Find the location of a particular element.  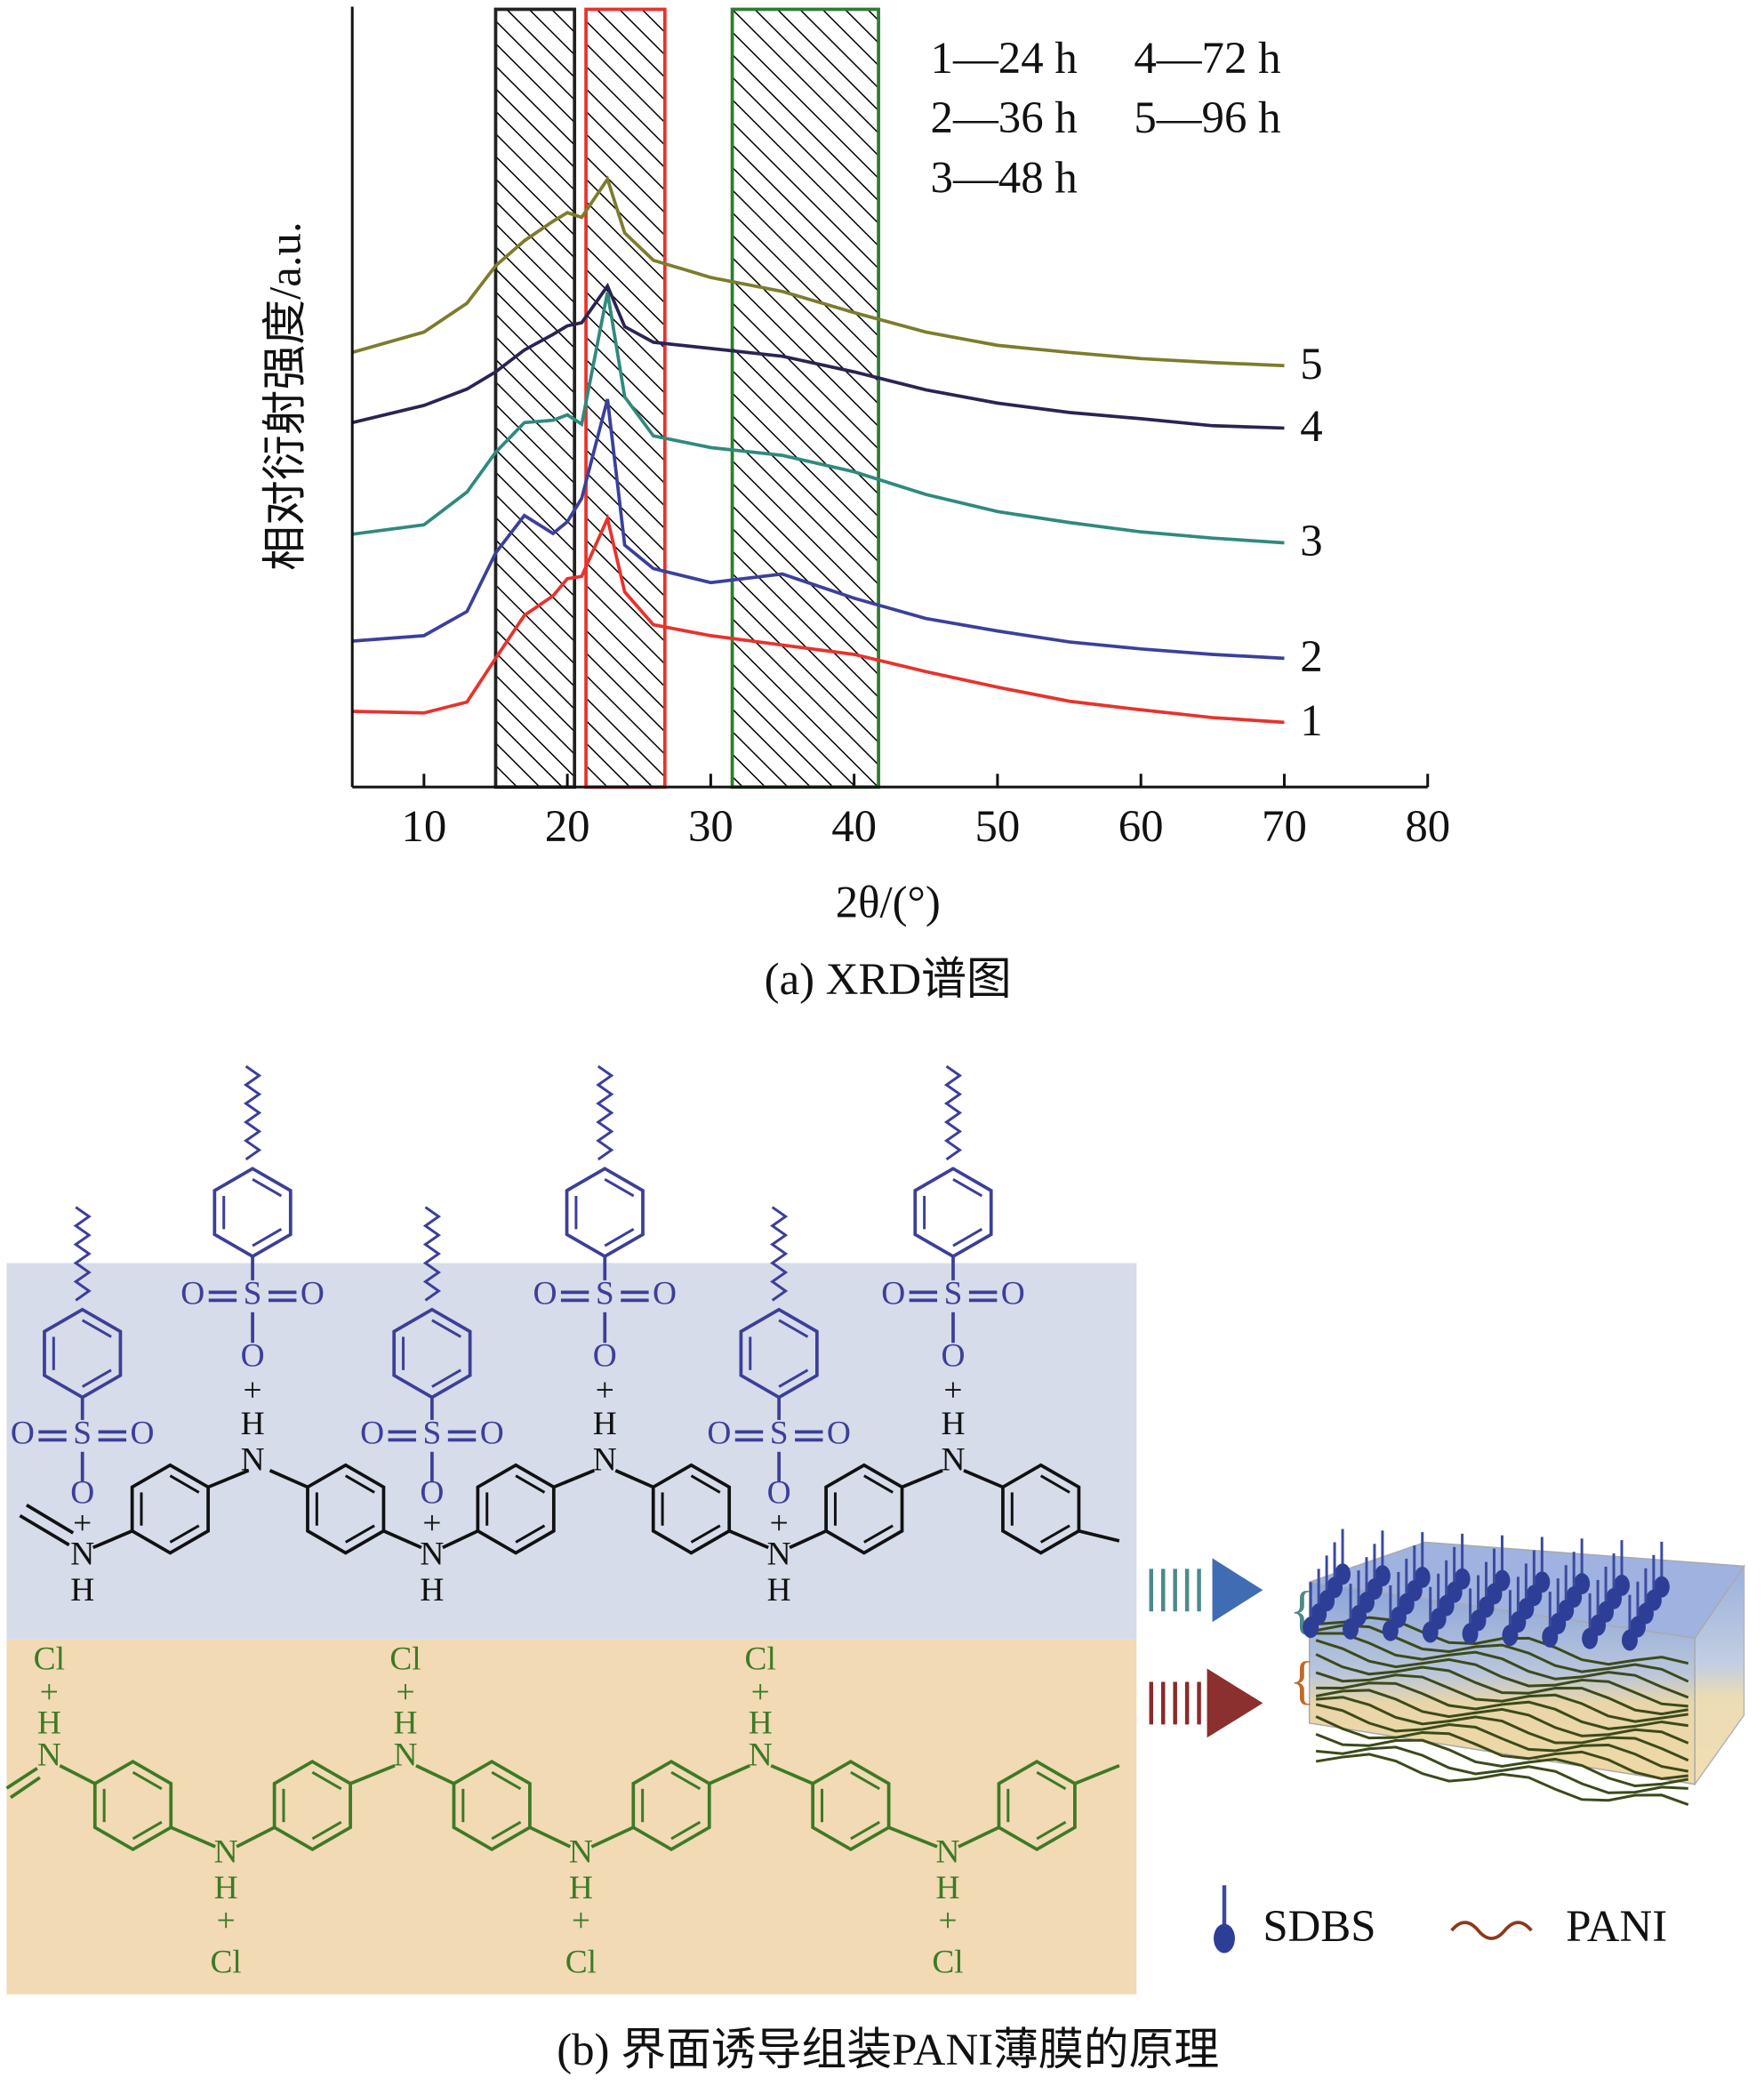

x-tick-label: 70 is located at coordinates (1285, 826).